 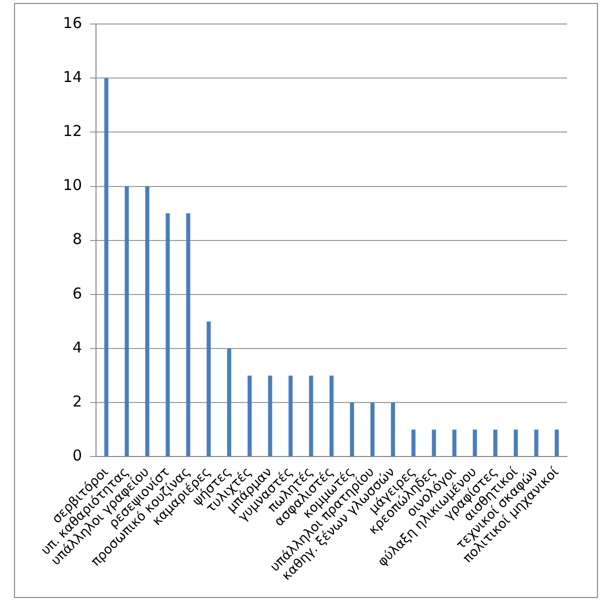 I want to click on y-tick-label: 8, so click(x=77, y=239).